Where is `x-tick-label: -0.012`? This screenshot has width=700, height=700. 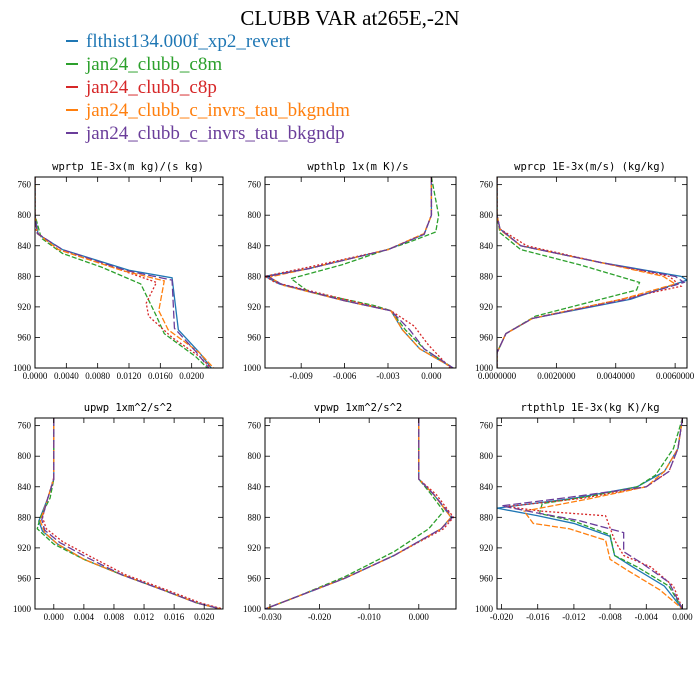
x-tick-label: -0.012 is located at coordinates (573, 617).